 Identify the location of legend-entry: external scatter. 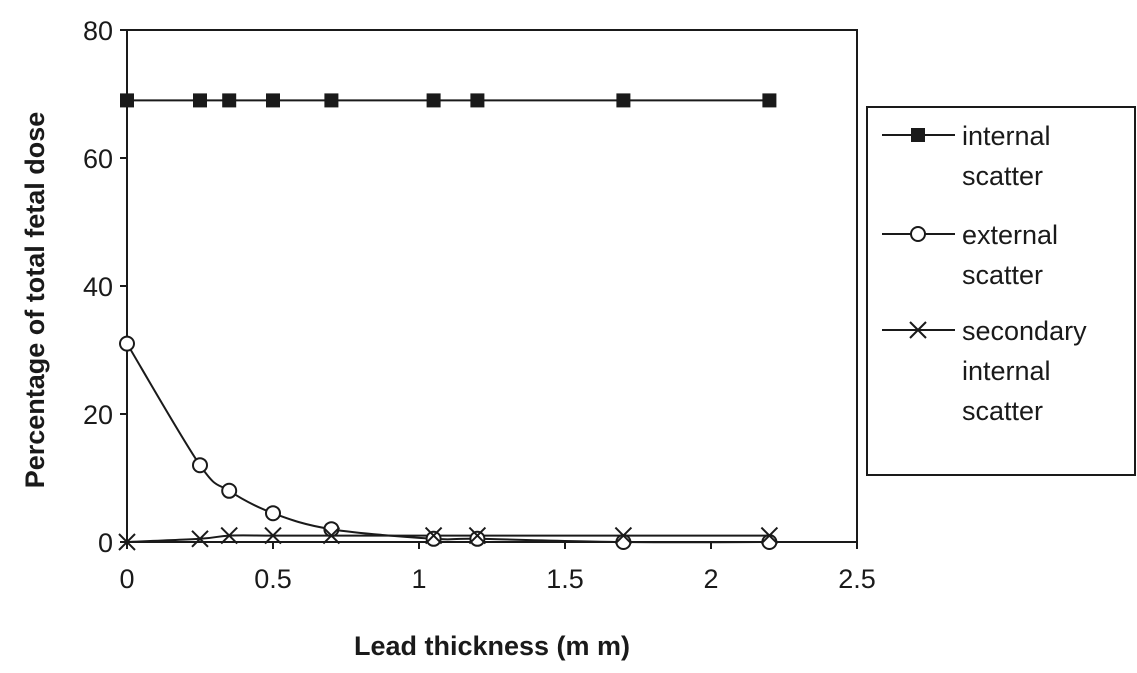
(970, 255).